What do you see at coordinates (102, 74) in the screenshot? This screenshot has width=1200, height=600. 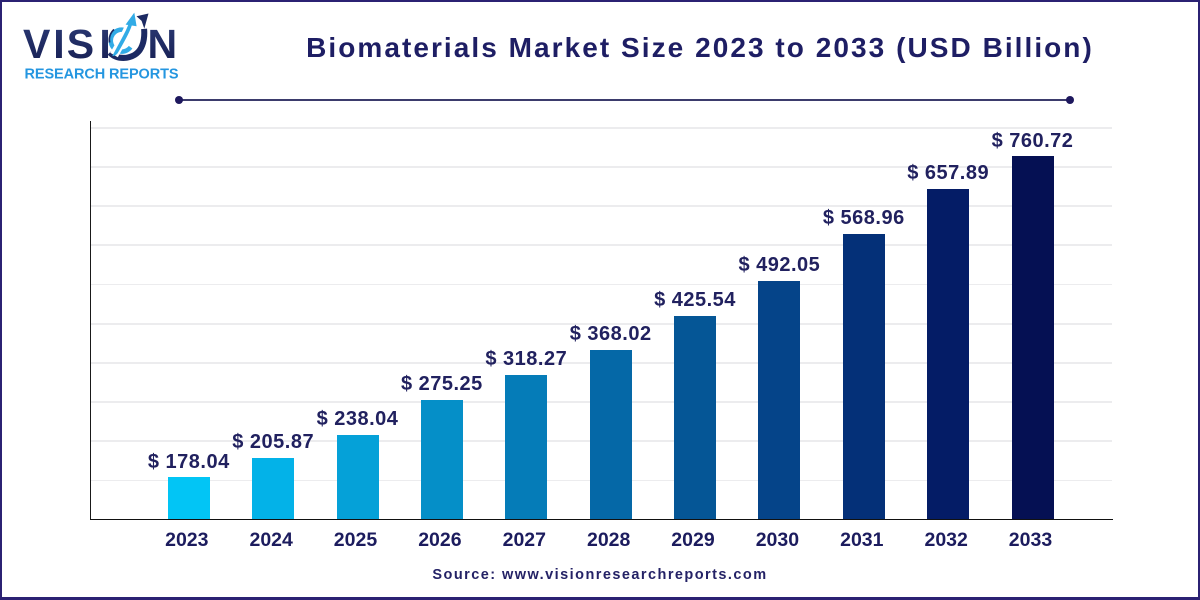 I see `svg-text: RESEARCH REPORTS` at bounding box center [102, 74].